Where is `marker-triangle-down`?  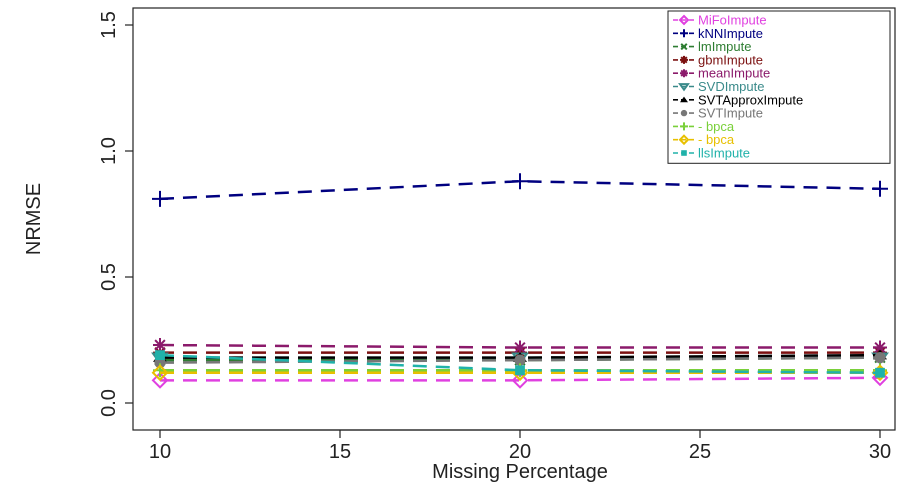
marker-triangle-down is located at coordinates (684, 87).